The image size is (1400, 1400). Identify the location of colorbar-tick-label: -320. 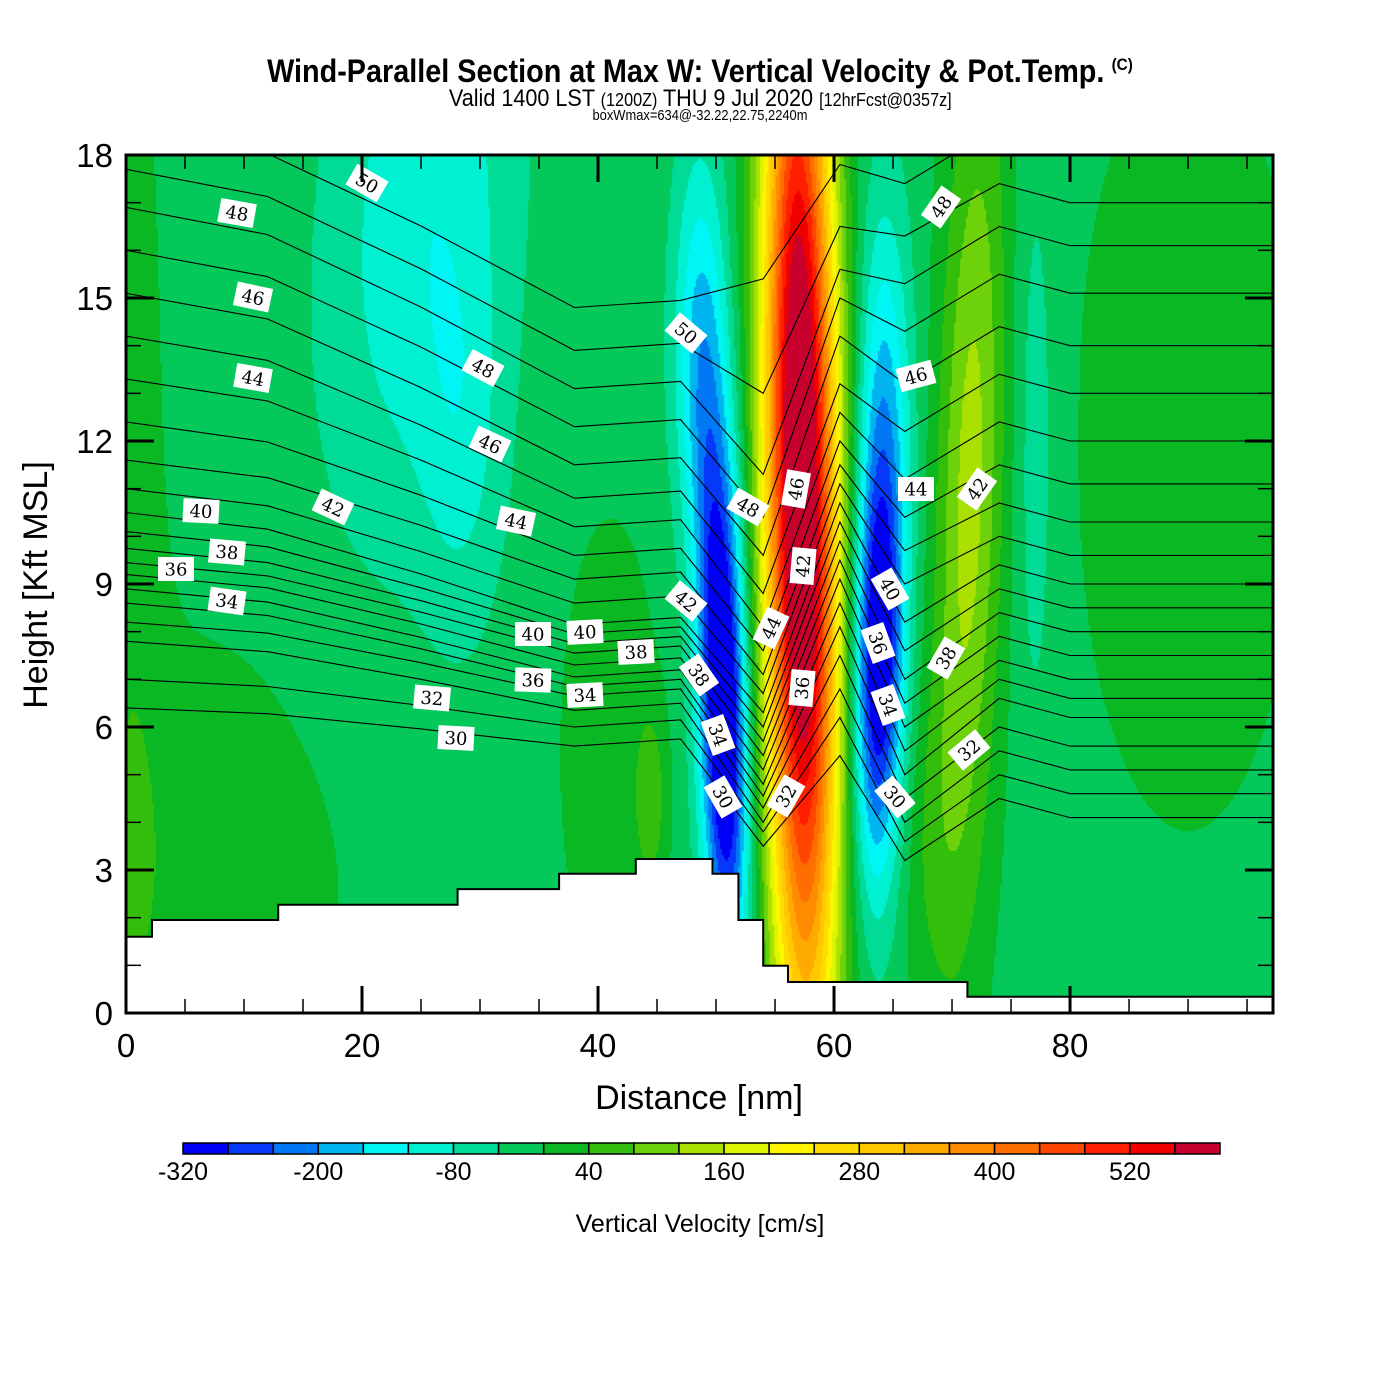
(183, 1172).